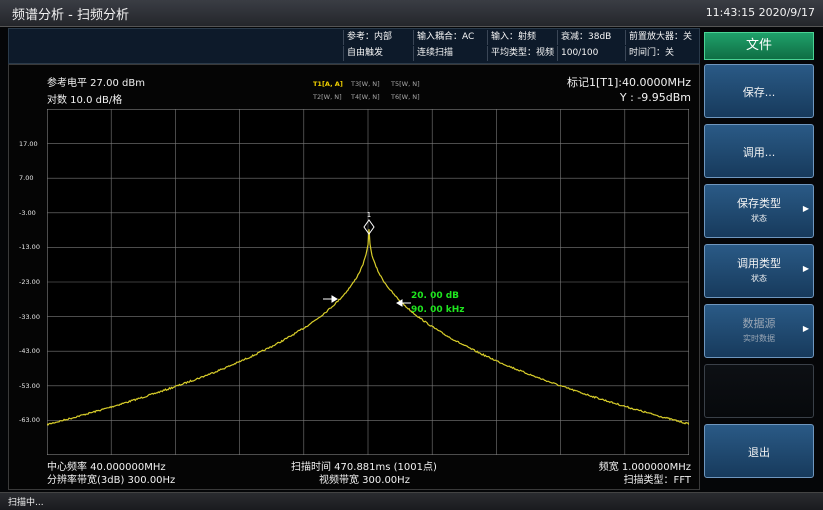 This screenshot has height=510, width=823. Describe the element at coordinates (759, 203) in the screenshot. I see `save-type-label: 保存类型` at that location.